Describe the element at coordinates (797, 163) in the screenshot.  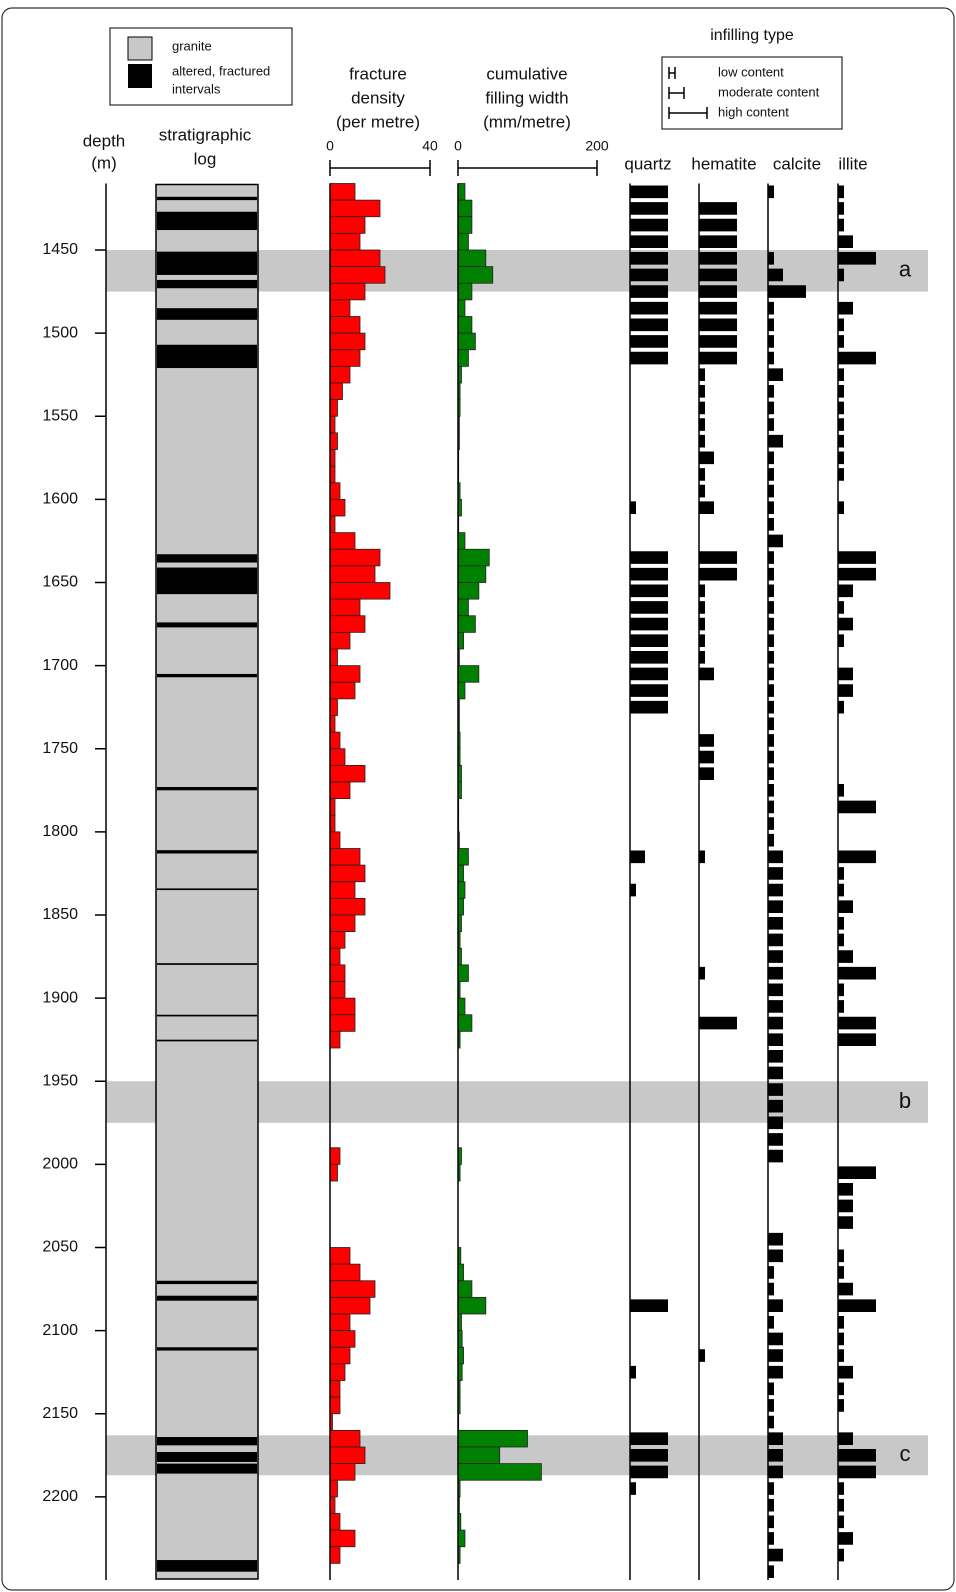
I see `infilling-name: calcite` at that location.